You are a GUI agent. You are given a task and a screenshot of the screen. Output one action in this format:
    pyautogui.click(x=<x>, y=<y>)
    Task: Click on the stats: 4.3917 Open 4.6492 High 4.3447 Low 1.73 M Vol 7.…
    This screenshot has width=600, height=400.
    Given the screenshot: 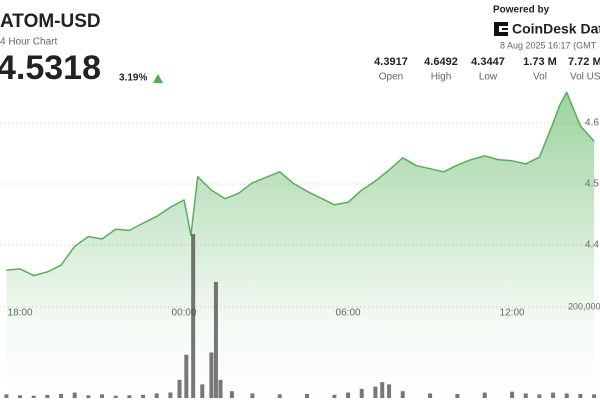 What is the action you would take?
    pyautogui.click(x=487, y=69)
    